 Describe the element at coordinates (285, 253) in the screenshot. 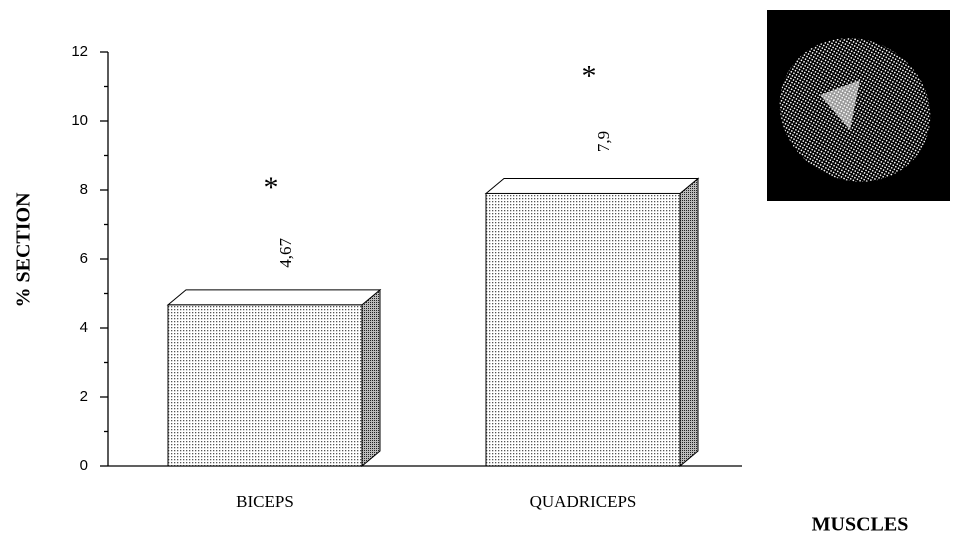

I see `value-label: 4,67` at that location.